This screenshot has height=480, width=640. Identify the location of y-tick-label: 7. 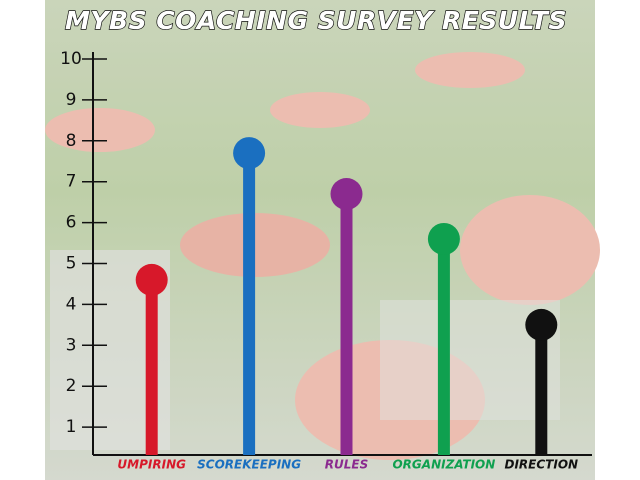
(71, 182).